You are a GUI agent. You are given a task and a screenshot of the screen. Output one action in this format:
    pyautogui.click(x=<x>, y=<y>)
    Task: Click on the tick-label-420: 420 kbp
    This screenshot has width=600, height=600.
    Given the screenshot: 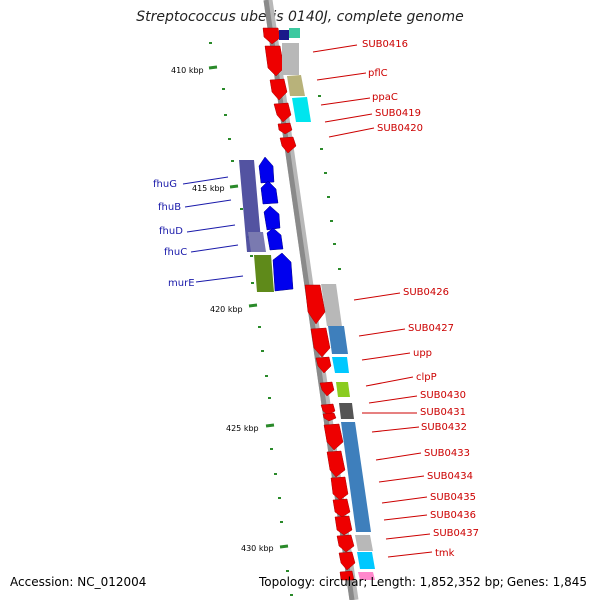 What is the action you would take?
    pyautogui.click(x=226, y=309)
    